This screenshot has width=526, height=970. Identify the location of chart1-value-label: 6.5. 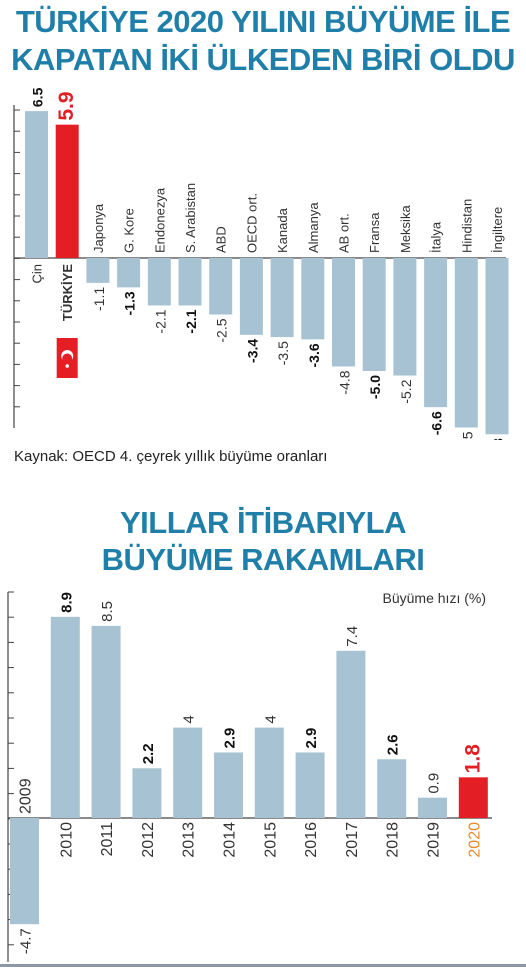
(38, 97).